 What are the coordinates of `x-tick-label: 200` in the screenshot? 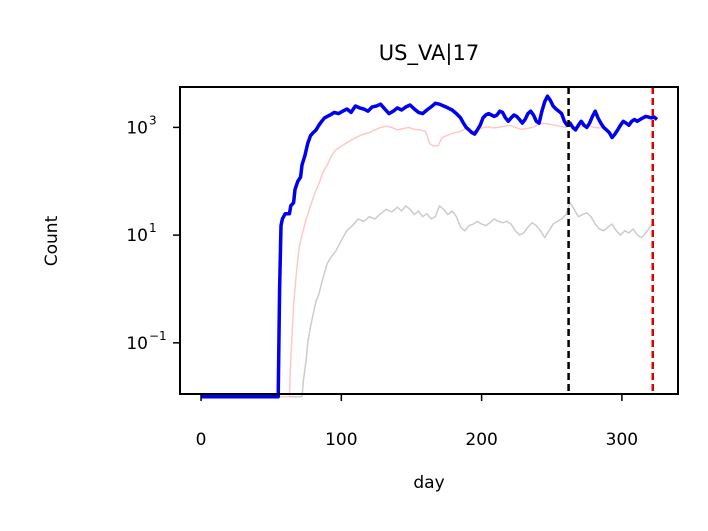 It's located at (481, 440).